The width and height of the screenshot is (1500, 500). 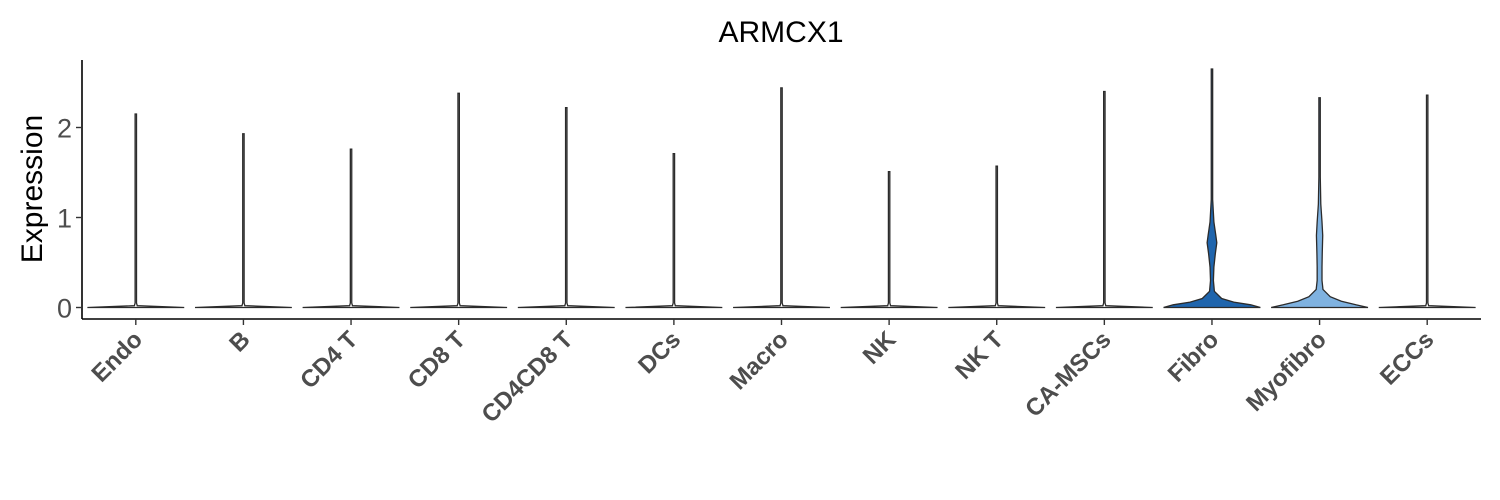 What do you see at coordinates (437, 360) in the screenshot?
I see `x-tick-label: CD8 T` at bounding box center [437, 360].